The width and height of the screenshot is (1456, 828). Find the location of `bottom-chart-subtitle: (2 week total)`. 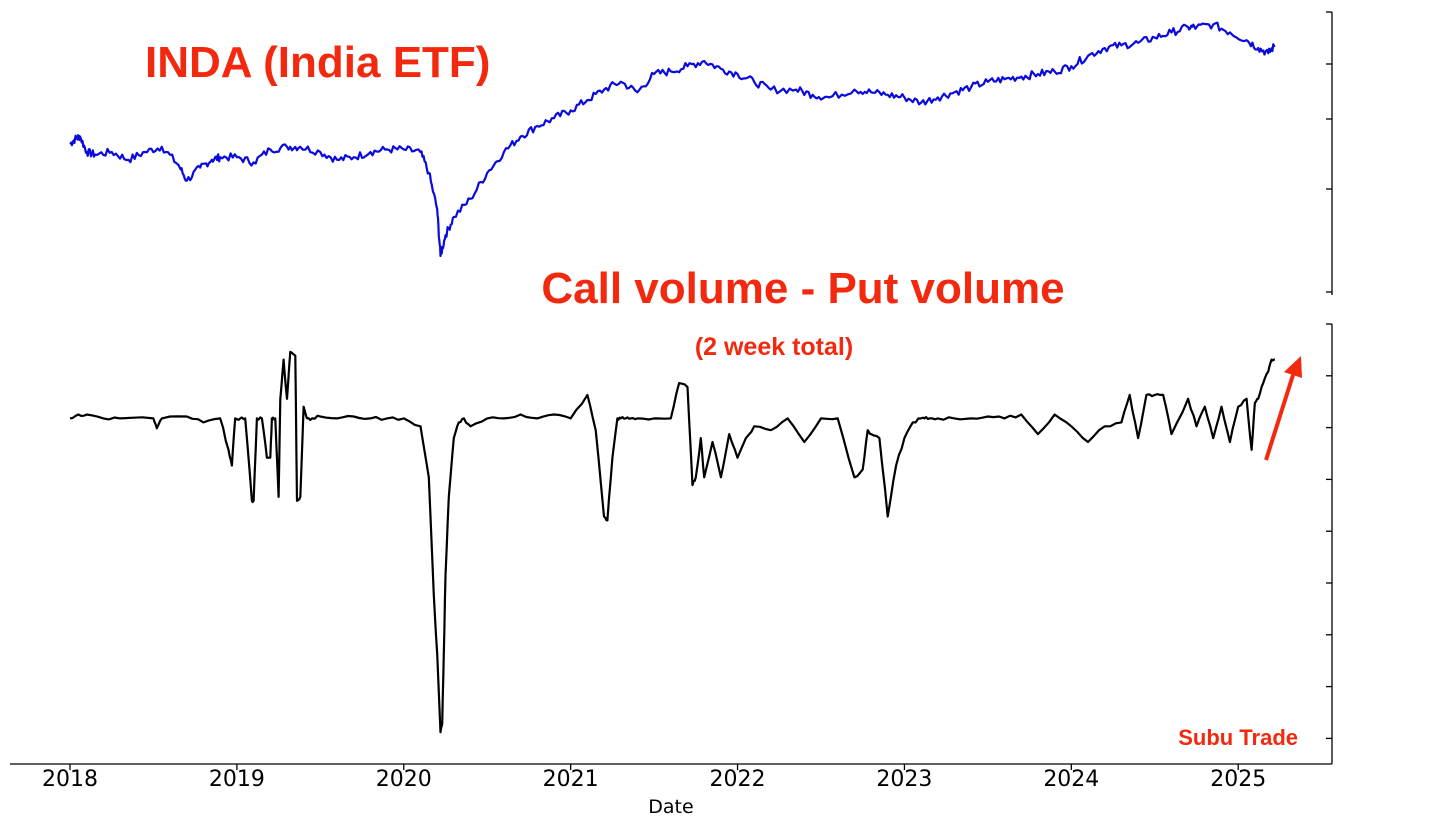

bottom-chart-subtitle: (2 week total) is located at coordinates (774, 347).